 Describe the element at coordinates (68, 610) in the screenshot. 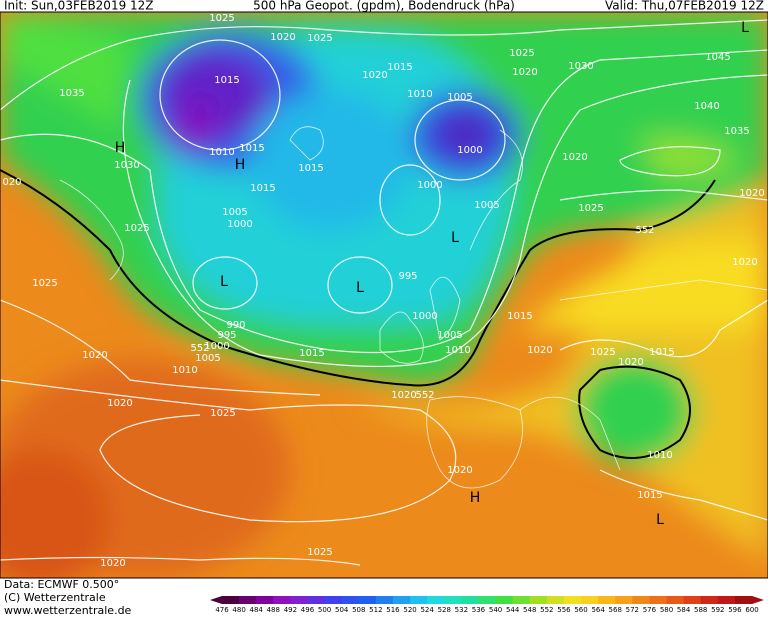

I see `url: www.wetterzentrale.de` at that location.